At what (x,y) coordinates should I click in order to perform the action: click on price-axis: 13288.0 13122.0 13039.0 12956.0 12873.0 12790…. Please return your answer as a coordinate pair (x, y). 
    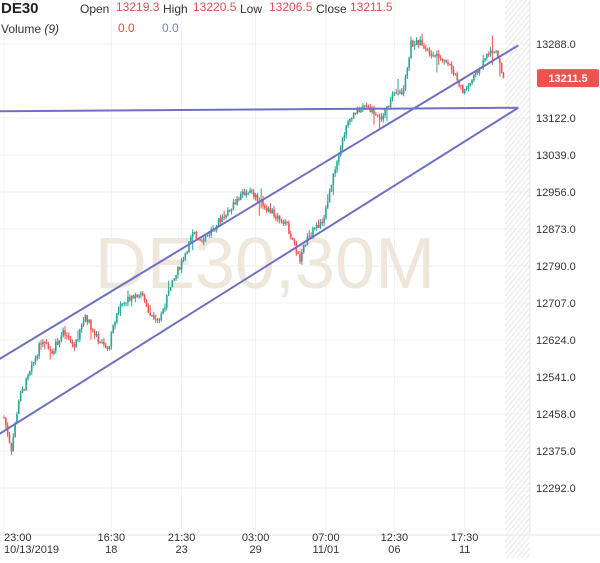
    Looking at the image, I should click on (556, 267).